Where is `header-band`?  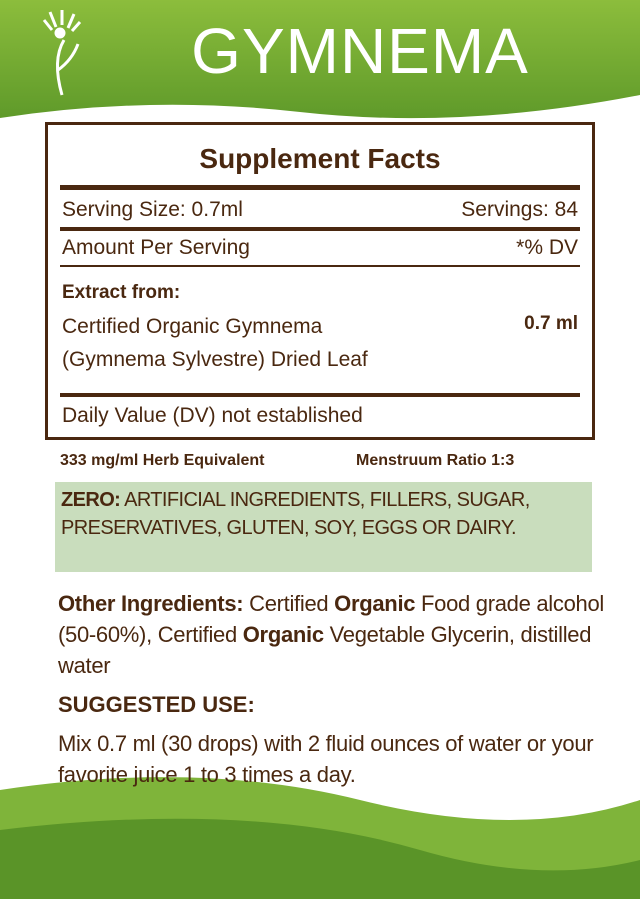
header-band is located at coordinates (320, 59).